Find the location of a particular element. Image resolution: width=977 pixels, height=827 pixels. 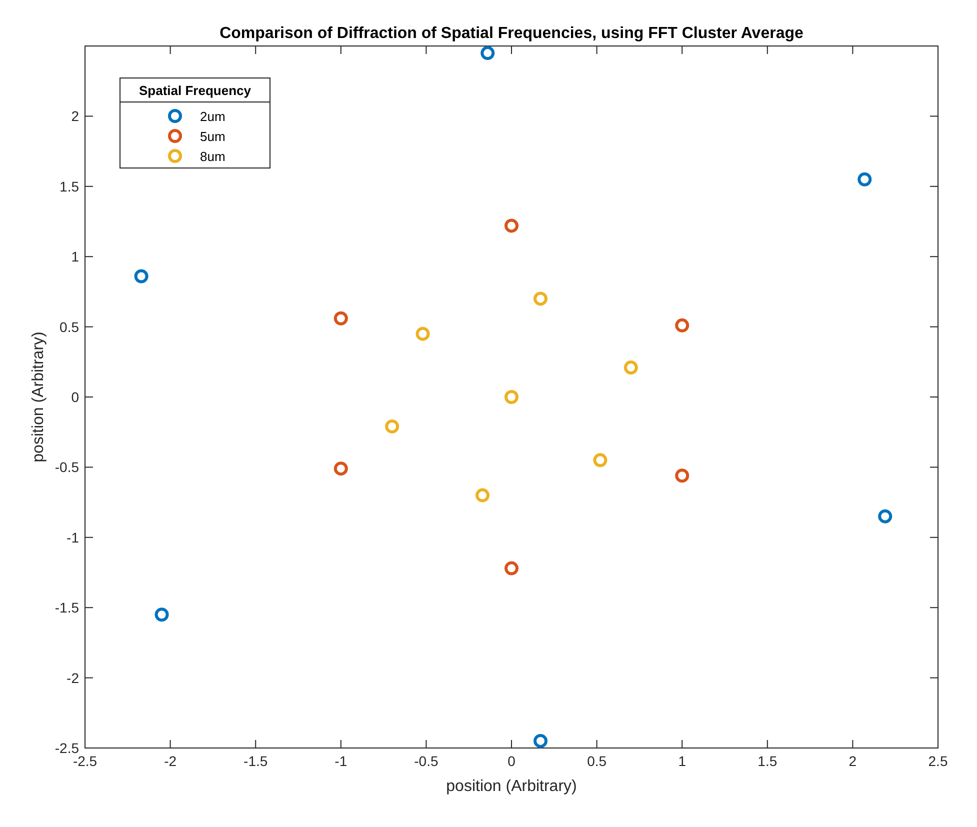

y-tick-label: -2.5 is located at coordinates (67, 748).